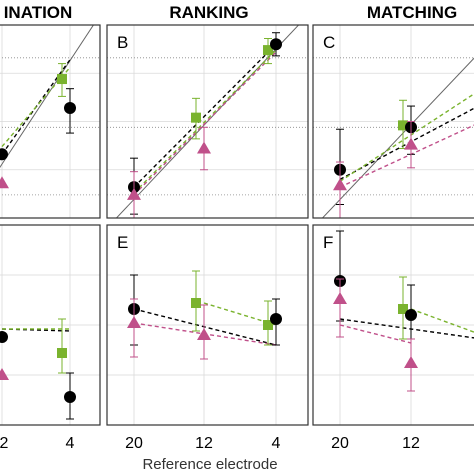  What do you see at coordinates (38, 12) in the screenshot?
I see `column-title-discrimination: INATION` at bounding box center [38, 12].